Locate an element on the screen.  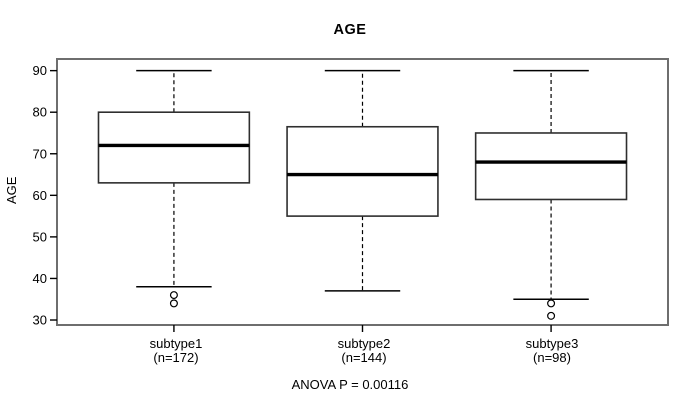
y-tick-label: 50 is located at coordinates (40, 236).